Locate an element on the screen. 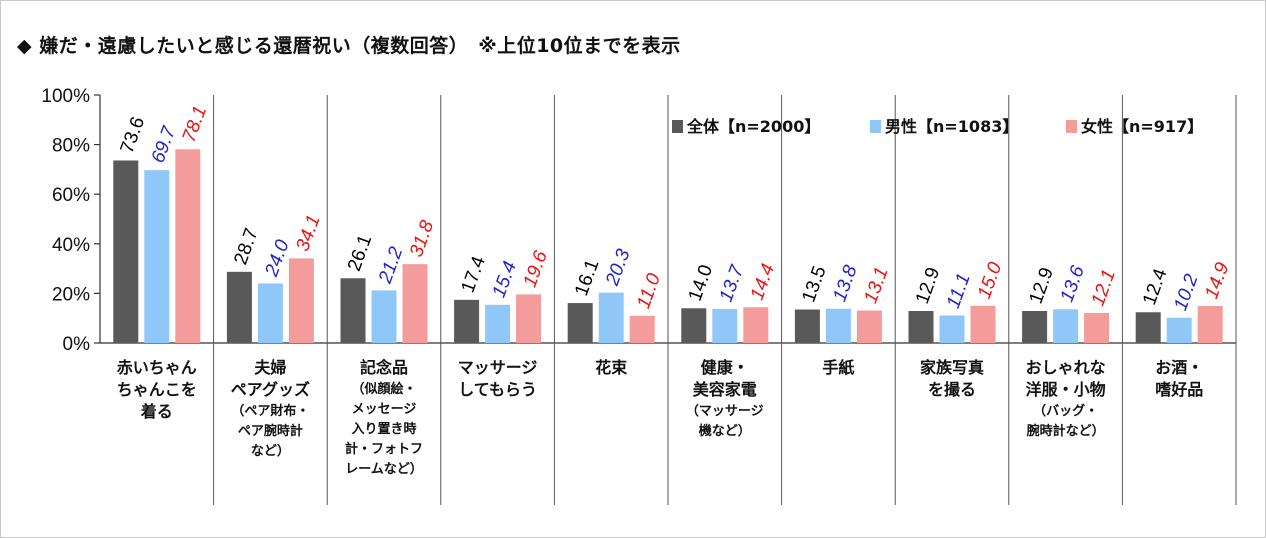  data-label: 14.4 is located at coordinates (763, 282).